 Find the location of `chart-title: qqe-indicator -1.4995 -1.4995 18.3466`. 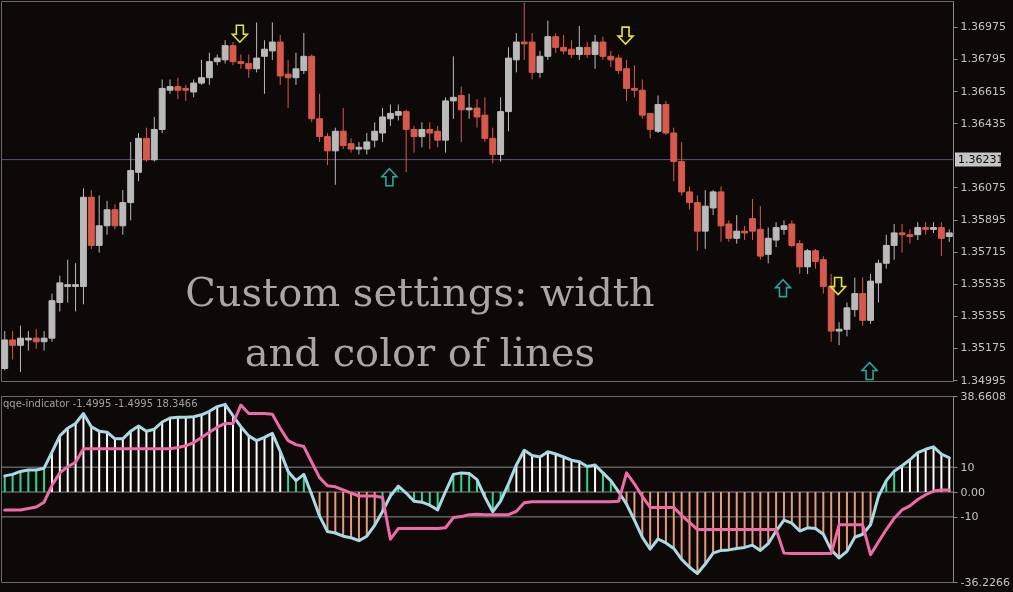

chart-title: qqe-indicator -1.4995 -1.4995 18.3466 is located at coordinates (100, 403).